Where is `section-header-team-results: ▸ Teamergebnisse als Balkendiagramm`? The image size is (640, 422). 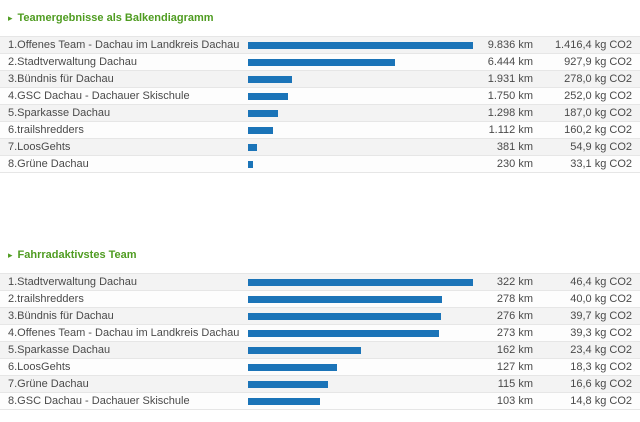
section-header-team-results: ▸ Teamergebnisse als Balkendiagramm is located at coordinates (320, 21).